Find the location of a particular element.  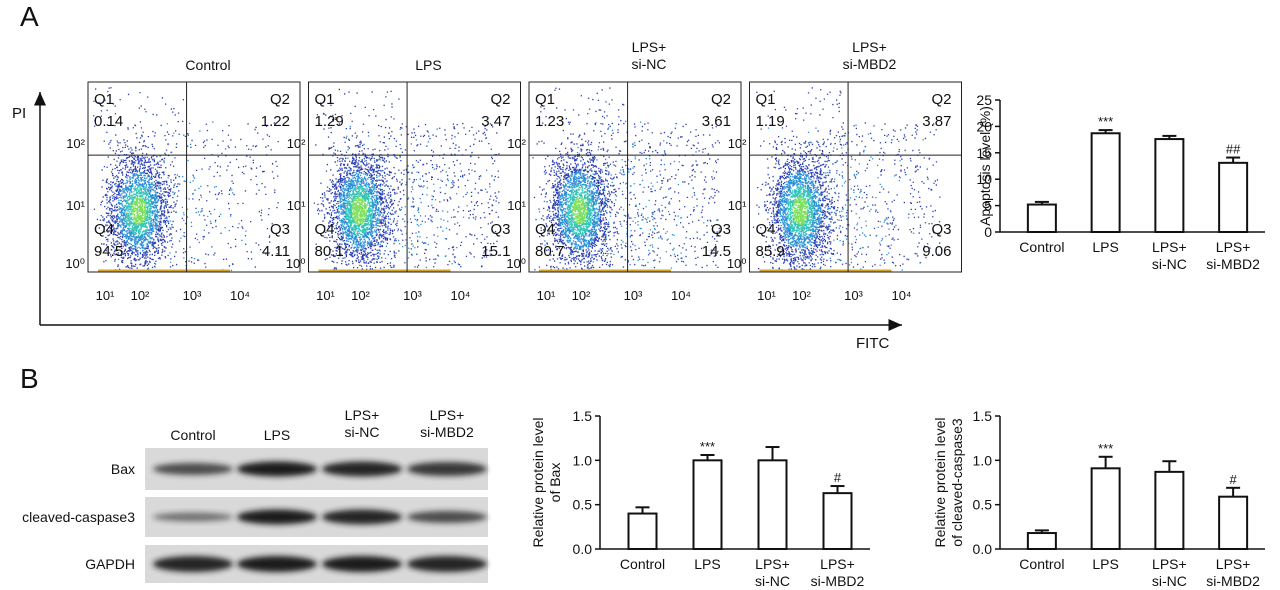

lane-label: Control is located at coordinates (192, 435).